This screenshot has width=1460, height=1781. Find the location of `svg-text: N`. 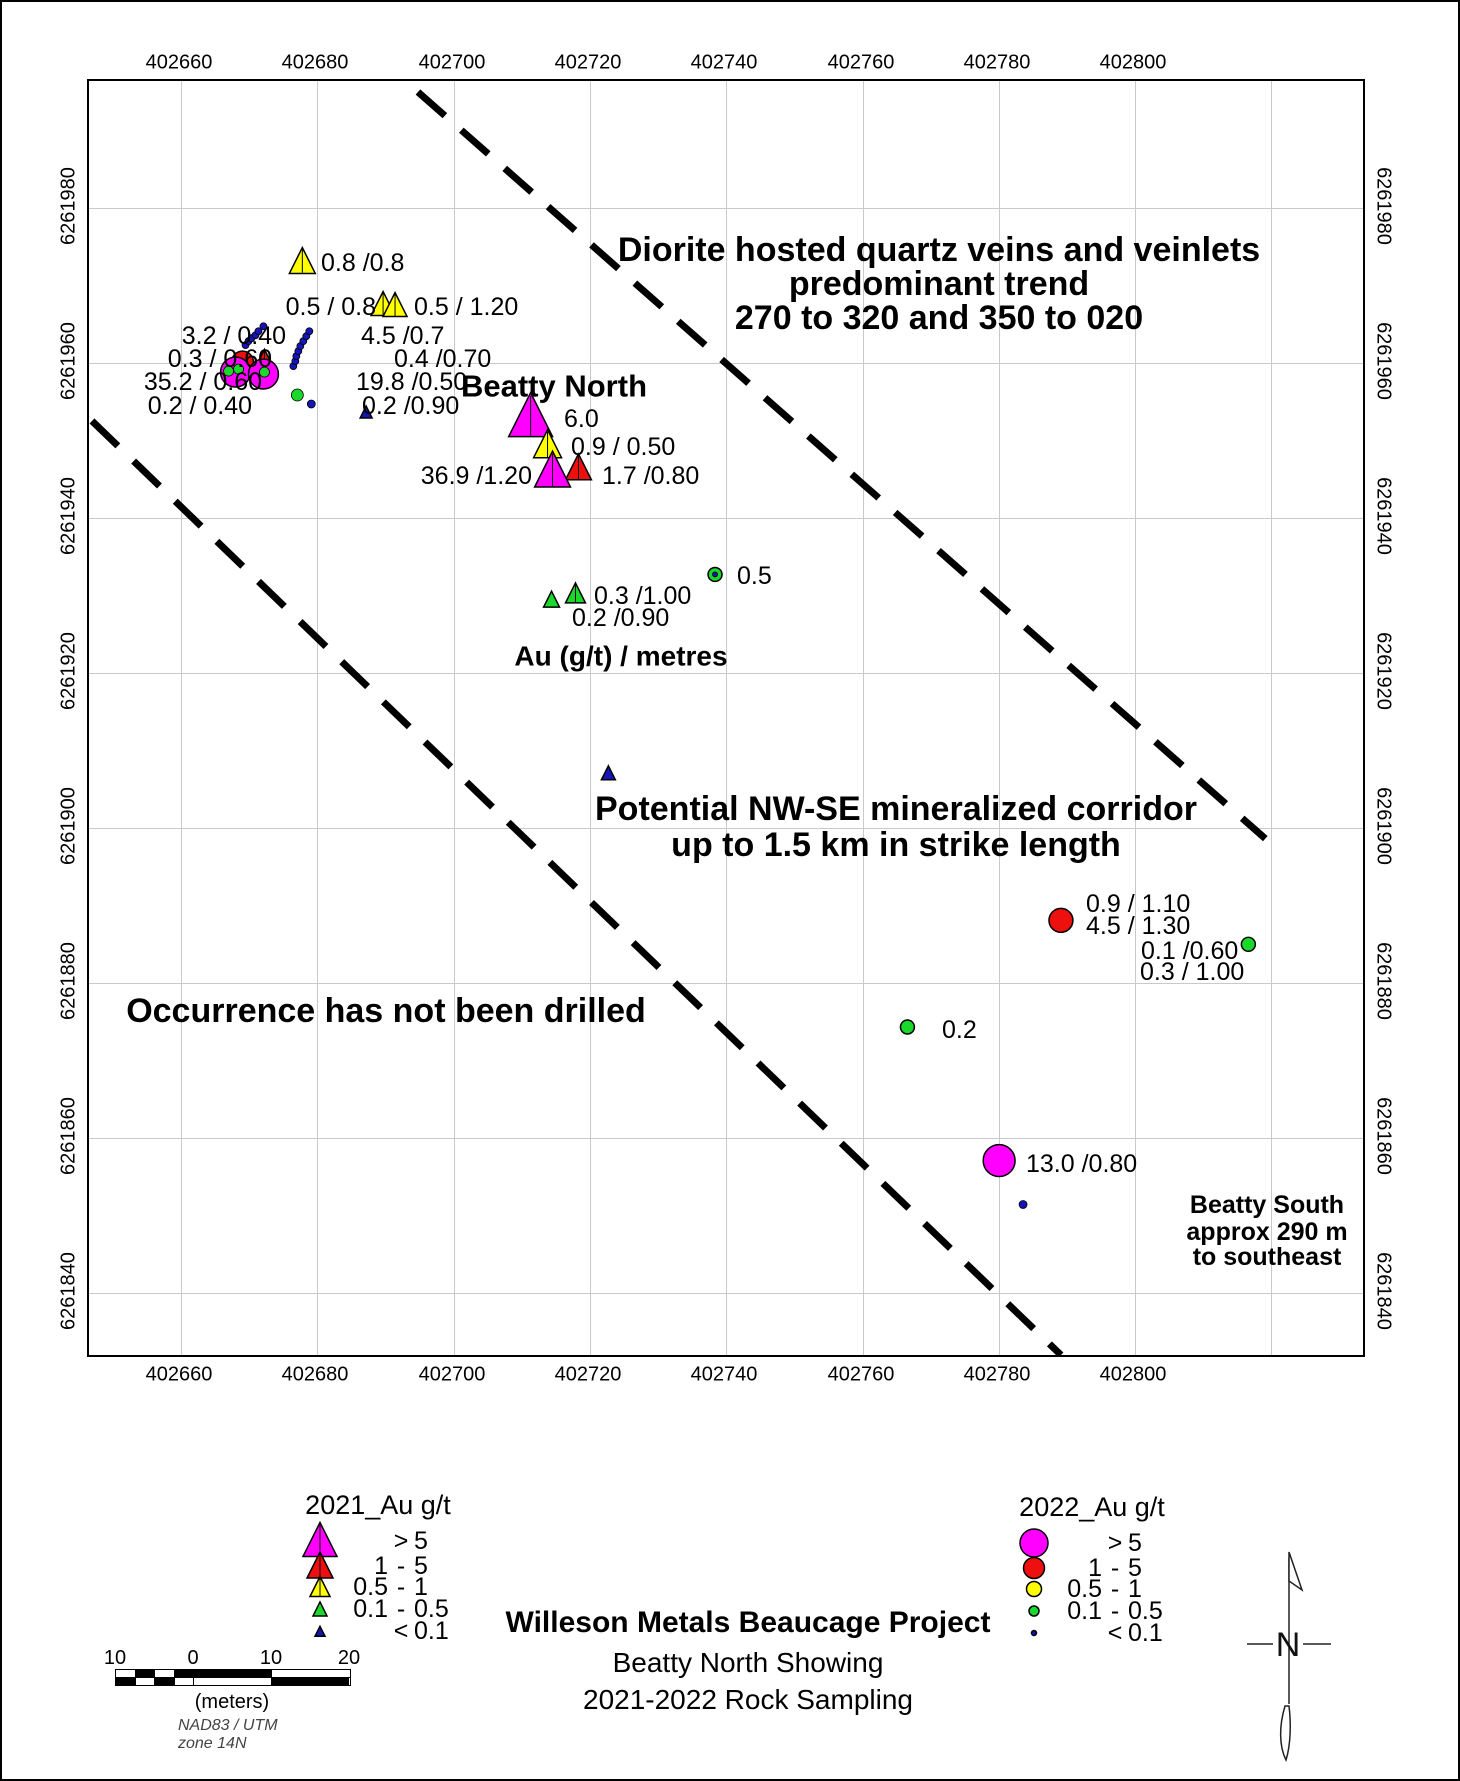

svg-text: N is located at coordinates (1288, 1645).